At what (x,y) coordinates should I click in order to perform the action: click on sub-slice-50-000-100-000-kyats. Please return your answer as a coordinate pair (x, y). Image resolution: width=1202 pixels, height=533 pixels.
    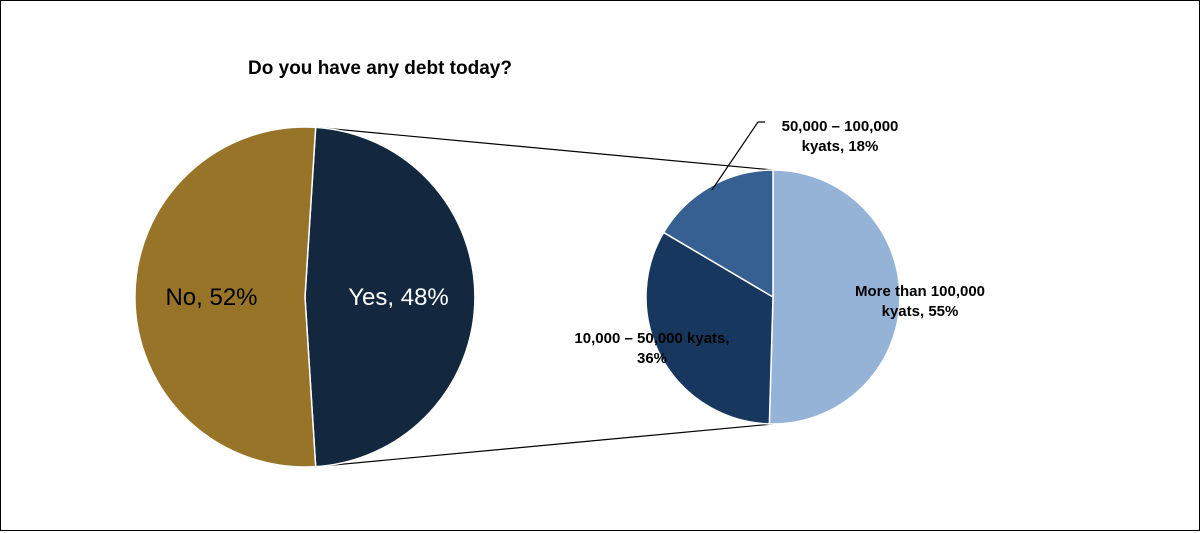
    Looking at the image, I should click on (718, 234).